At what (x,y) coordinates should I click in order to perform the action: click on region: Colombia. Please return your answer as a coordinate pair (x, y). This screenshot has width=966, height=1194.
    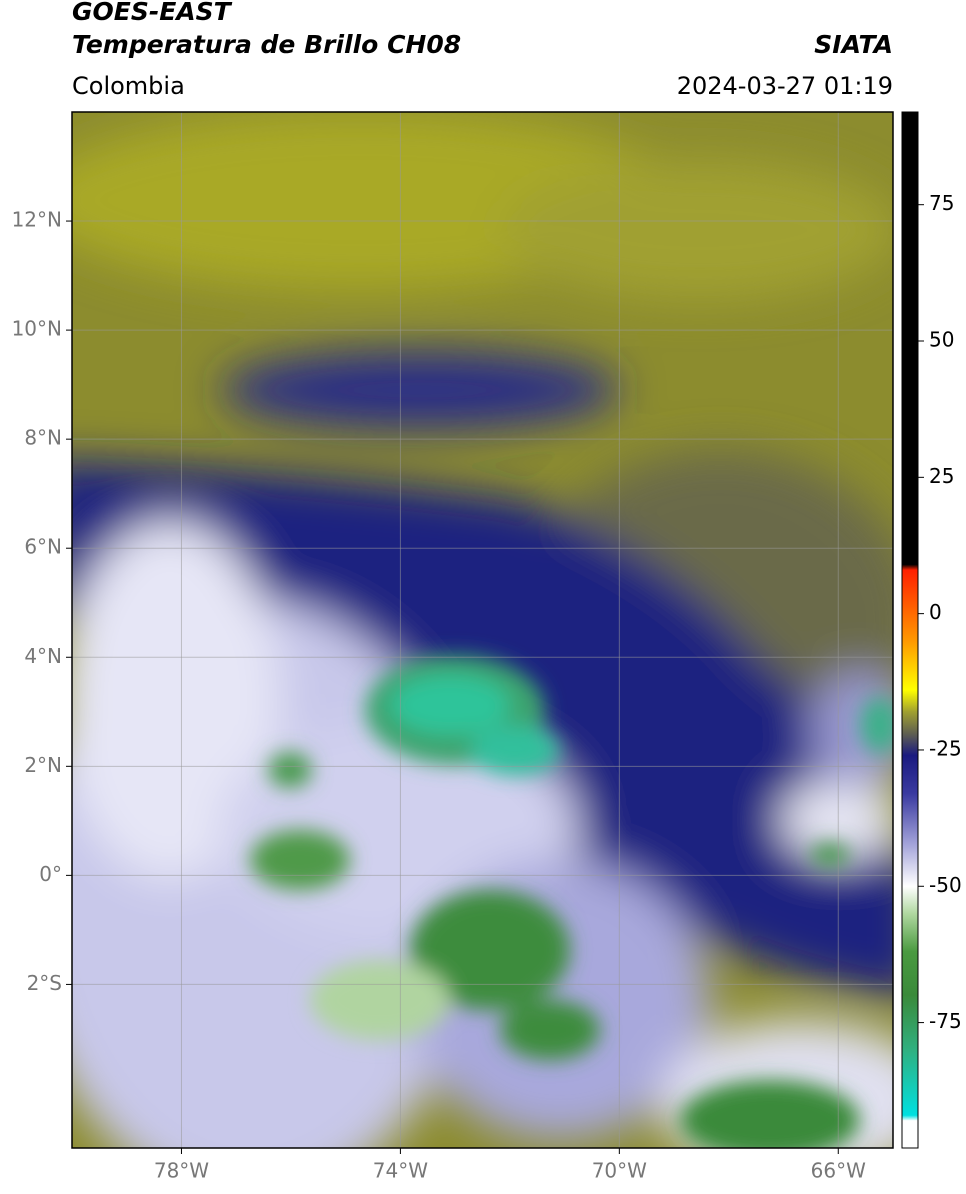
    Looking at the image, I should click on (128, 86).